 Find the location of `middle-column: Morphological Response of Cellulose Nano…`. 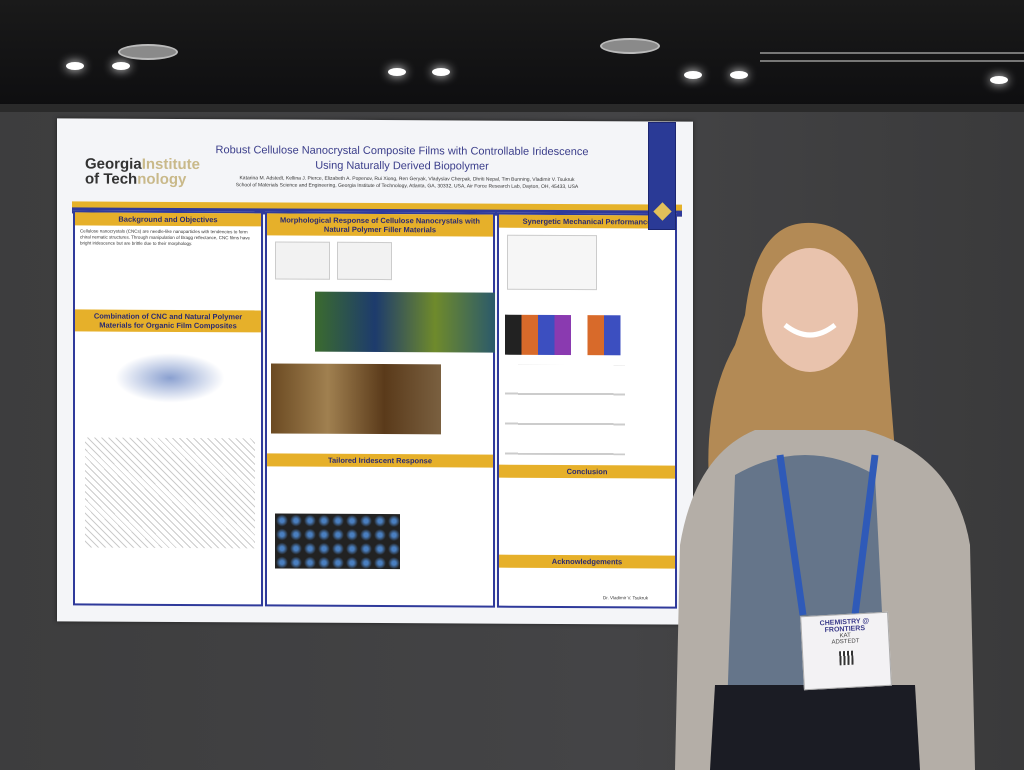

middle-column: Morphological Response of Cellulose Nano… is located at coordinates (380, 409).